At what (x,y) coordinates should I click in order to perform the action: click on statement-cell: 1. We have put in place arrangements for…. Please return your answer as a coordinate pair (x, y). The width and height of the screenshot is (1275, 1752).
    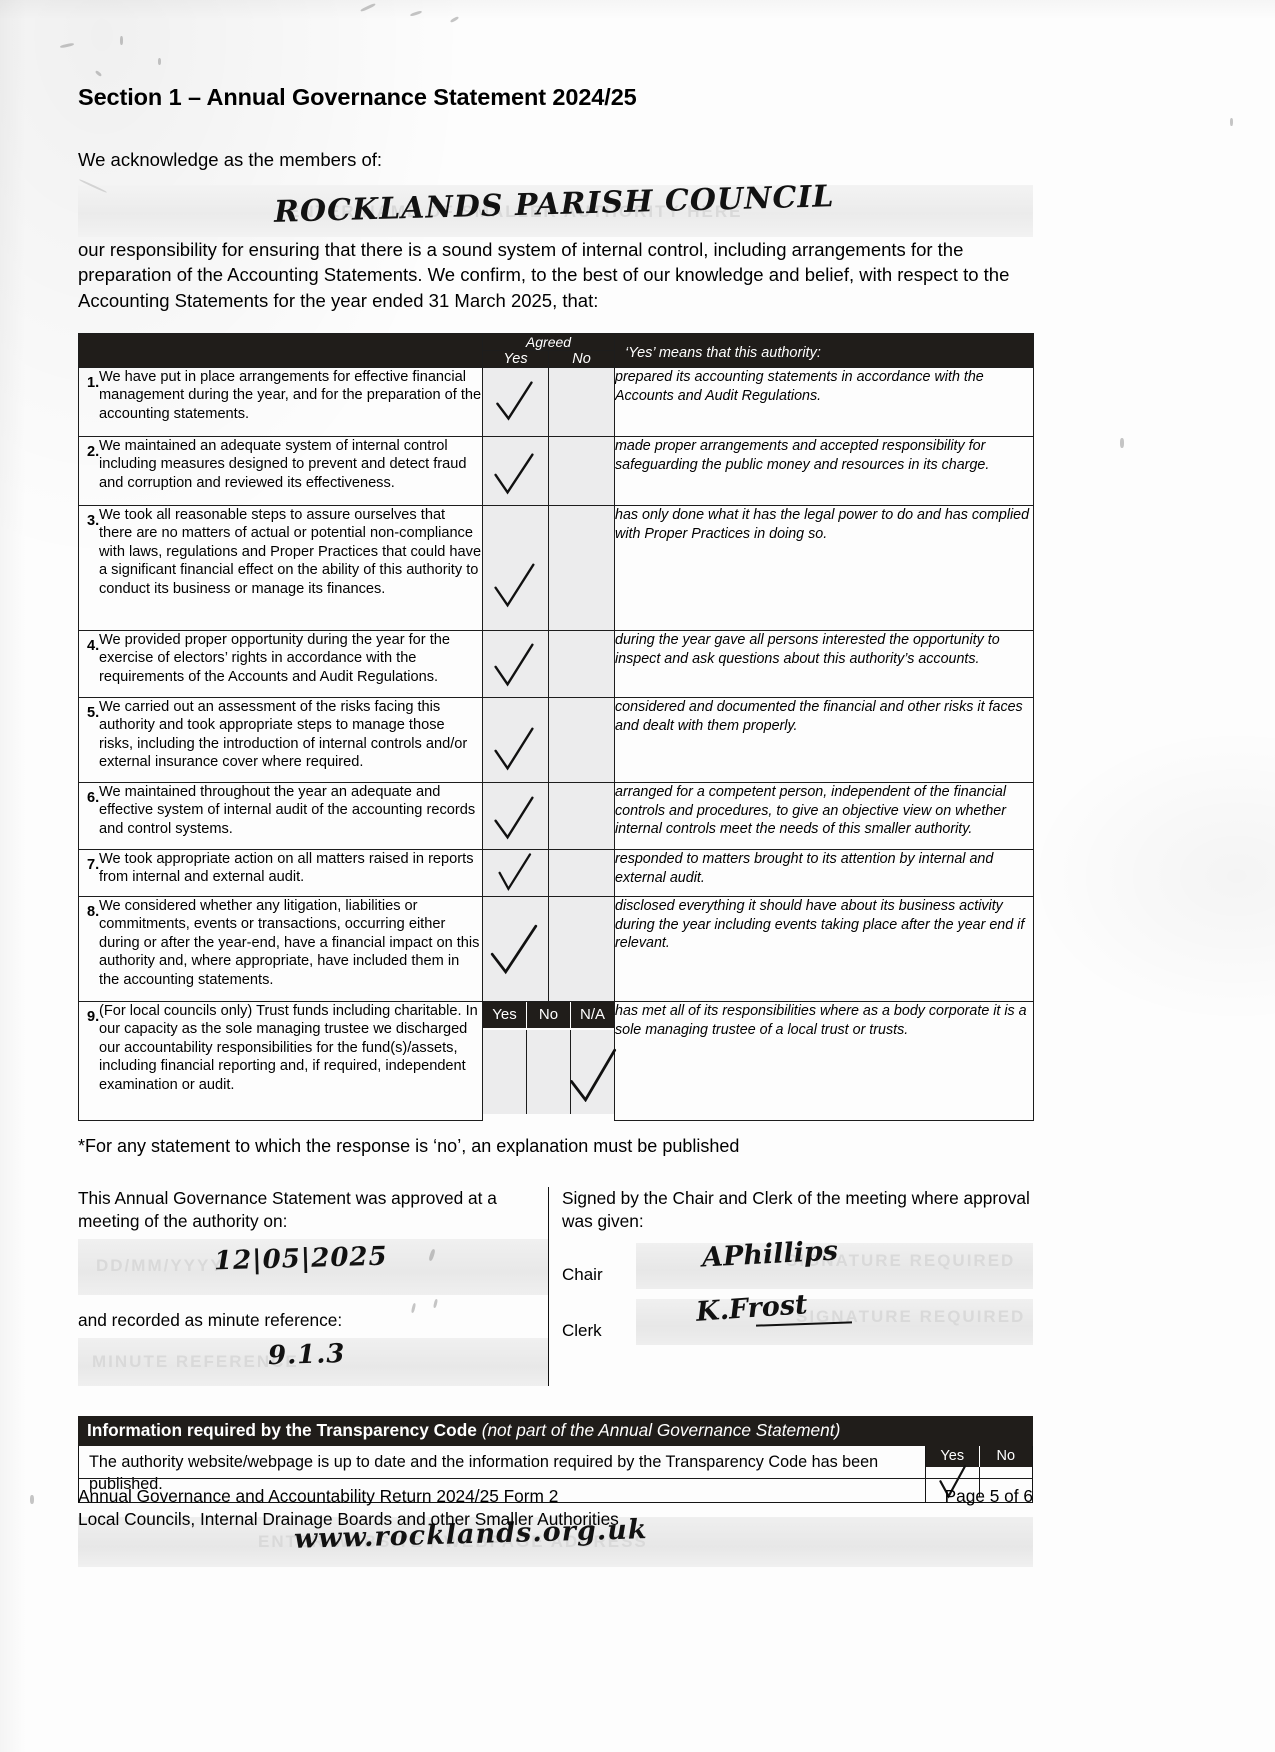
    Looking at the image, I should click on (280, 402).